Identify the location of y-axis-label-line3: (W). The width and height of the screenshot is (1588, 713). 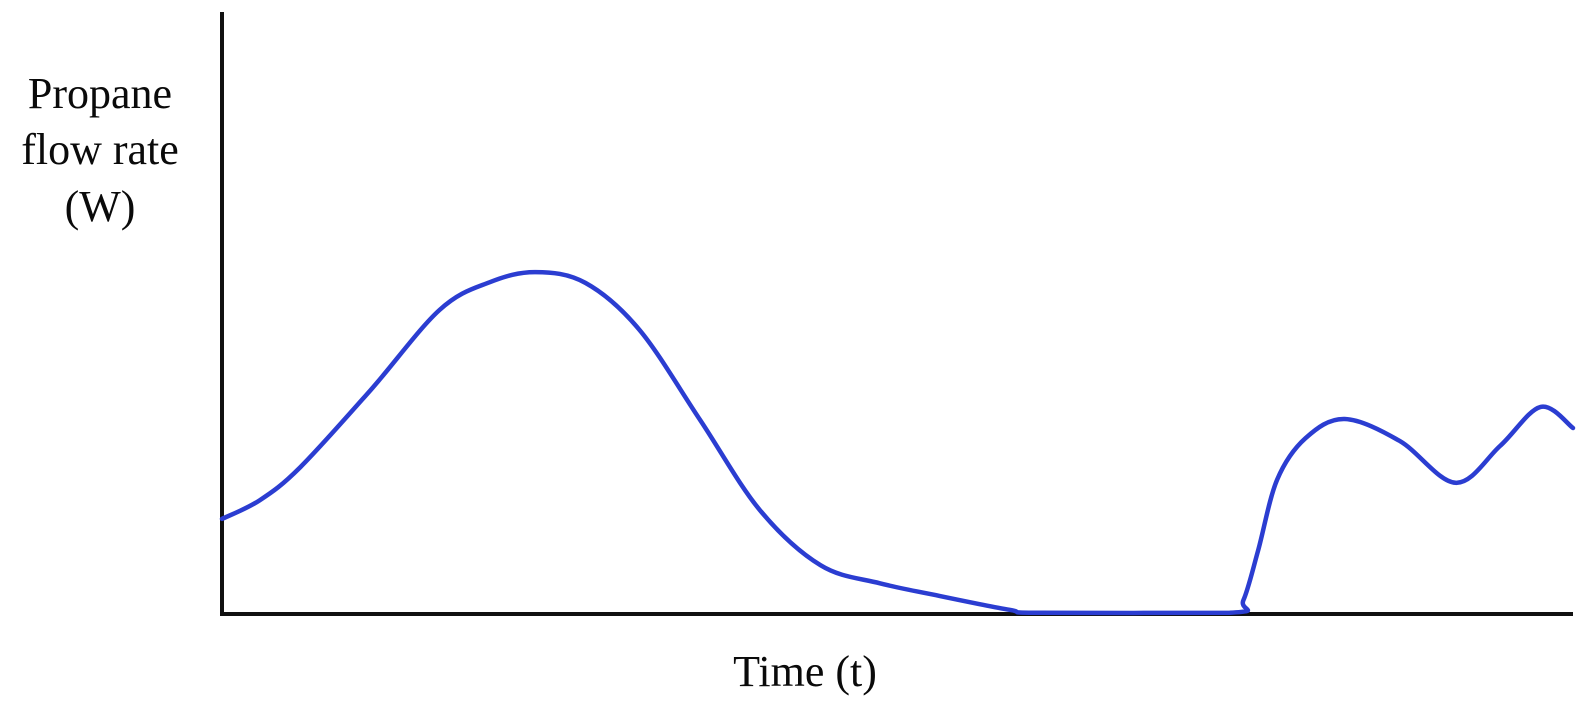
(100, 206).